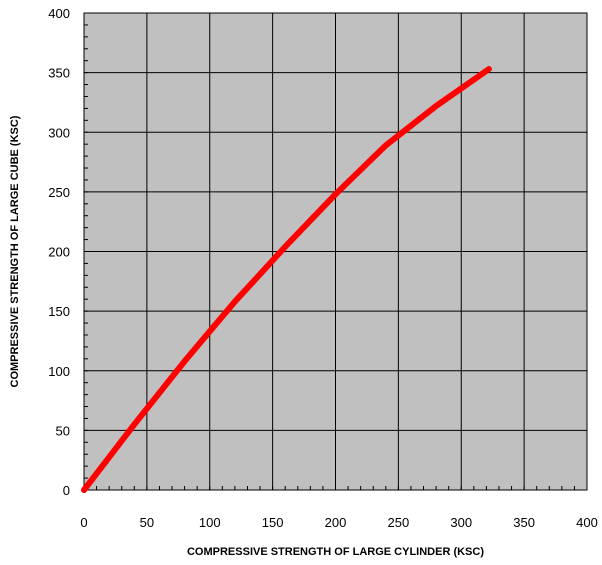 The image size is (602, 565). What do you see at coordinates (461, 522) in the screenshot?
I see `x-tick-label: 300` at bounding box center [461, 522].